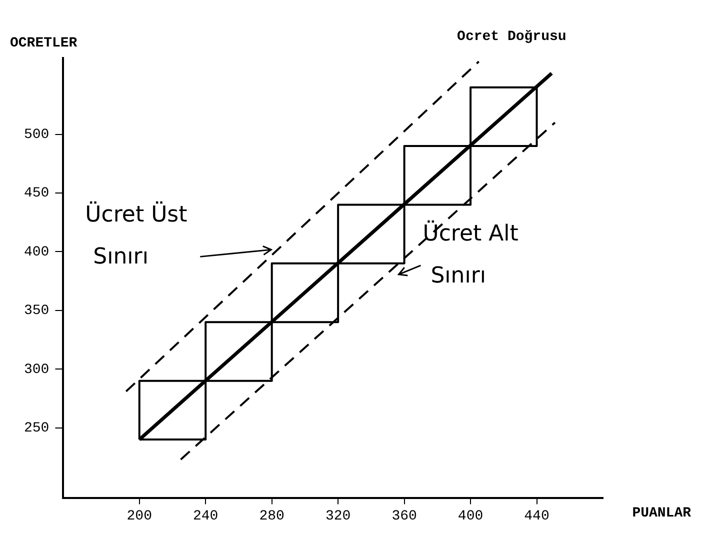 The width and height of the screenshot is (701, 545). What do you see at coordinates (537, 516) in the screenshot?
I see `x-tick-label: 440` at bounding box center [537, 516].